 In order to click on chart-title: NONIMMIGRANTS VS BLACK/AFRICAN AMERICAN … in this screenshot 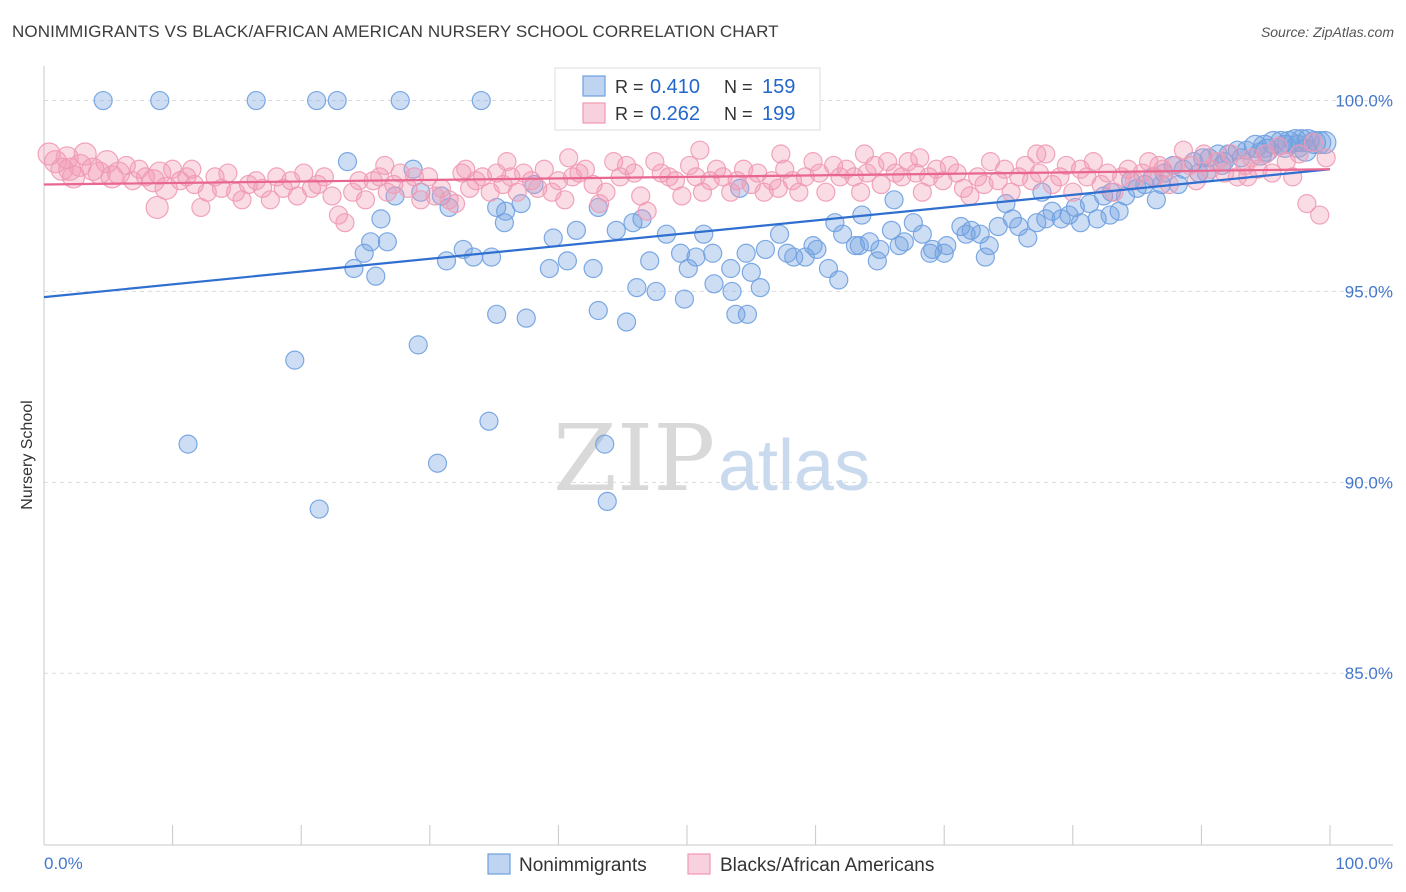, I will do `click(395, 31)`.